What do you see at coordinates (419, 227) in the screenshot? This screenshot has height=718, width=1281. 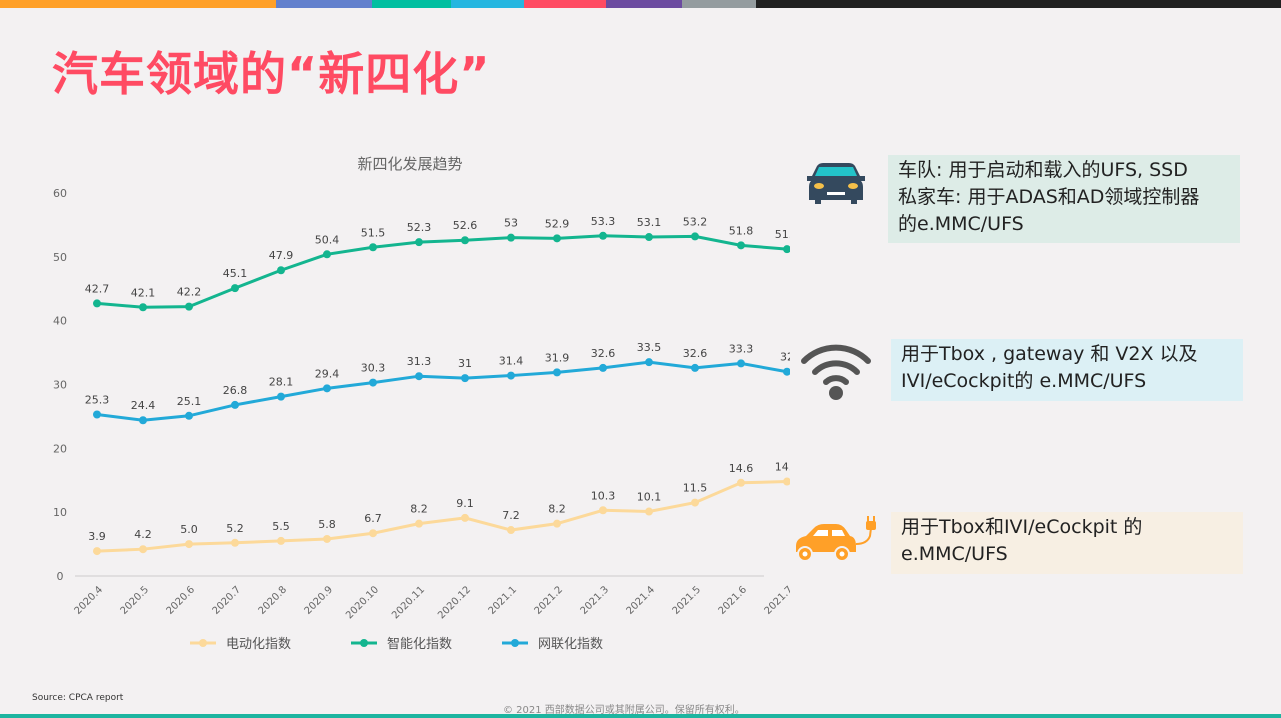 I see `data-label: 52.3` at bounding box center [419, 227].